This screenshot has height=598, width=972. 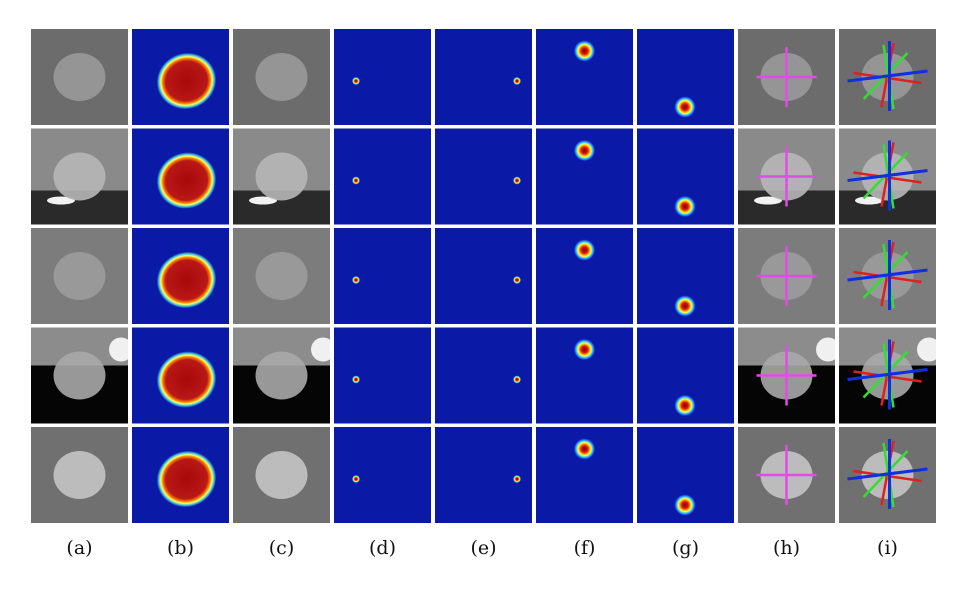 I want to click on caption-h: (h), so click(x=786, y=548).